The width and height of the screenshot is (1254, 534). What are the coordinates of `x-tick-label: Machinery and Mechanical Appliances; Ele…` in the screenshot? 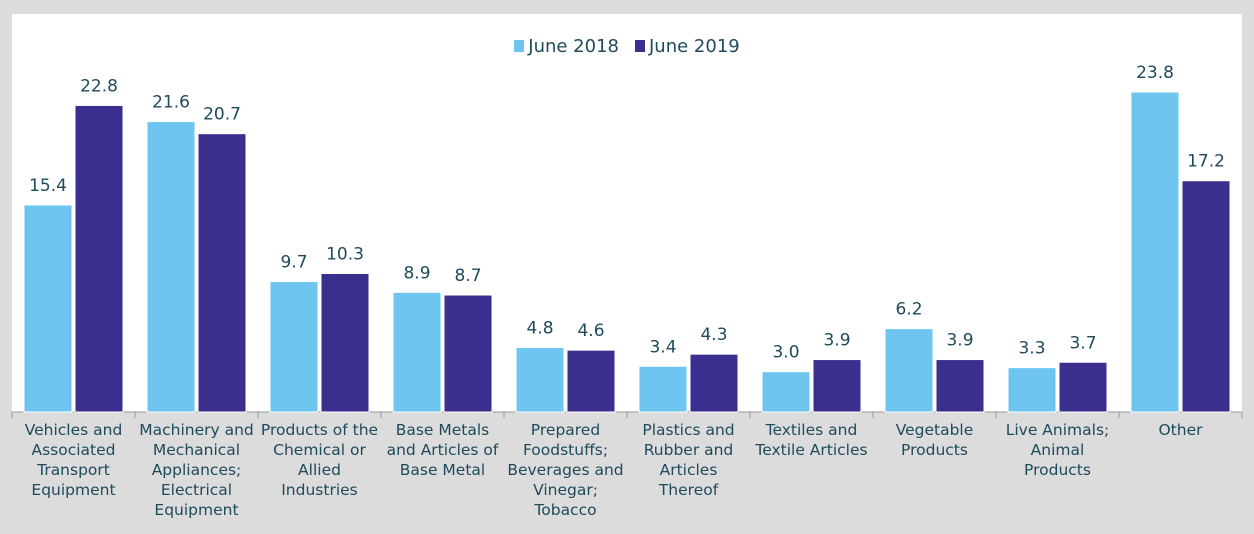 It's located at (196, 470).